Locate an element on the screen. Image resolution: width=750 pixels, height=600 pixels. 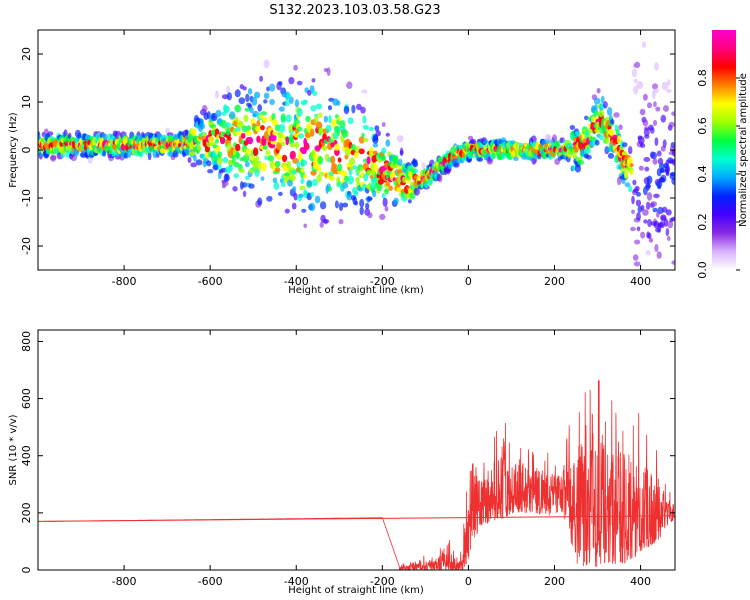
colorbar-ticks: 0.0 0.2 0.4 0.6 0.8 is located at coordinates (718, 174).